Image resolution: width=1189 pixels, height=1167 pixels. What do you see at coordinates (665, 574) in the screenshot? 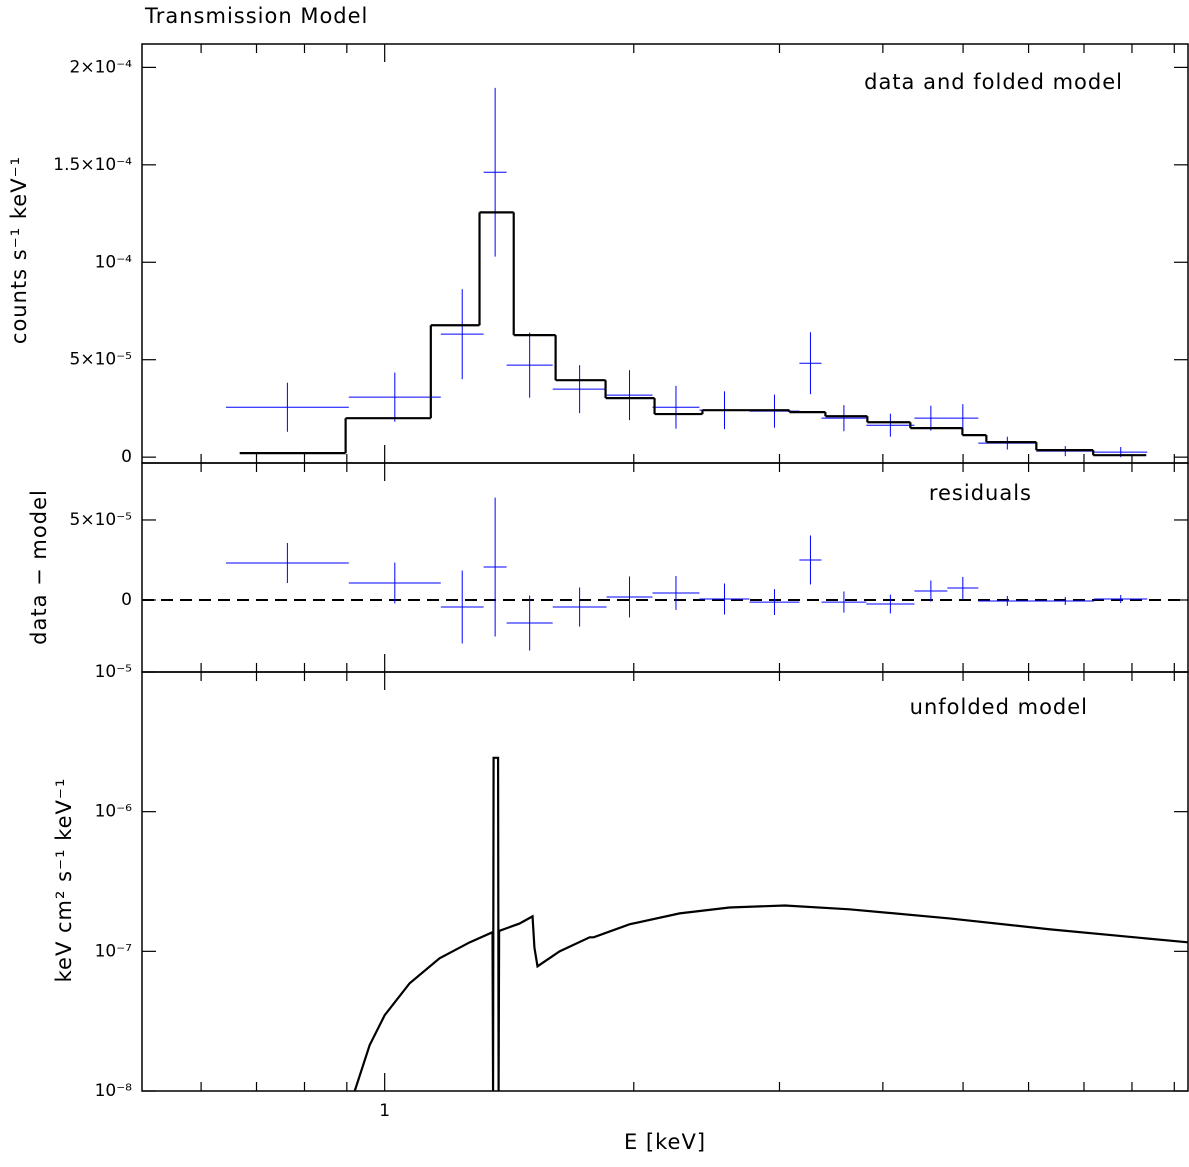
I see `plot-data` at bounding box center [665, 574].